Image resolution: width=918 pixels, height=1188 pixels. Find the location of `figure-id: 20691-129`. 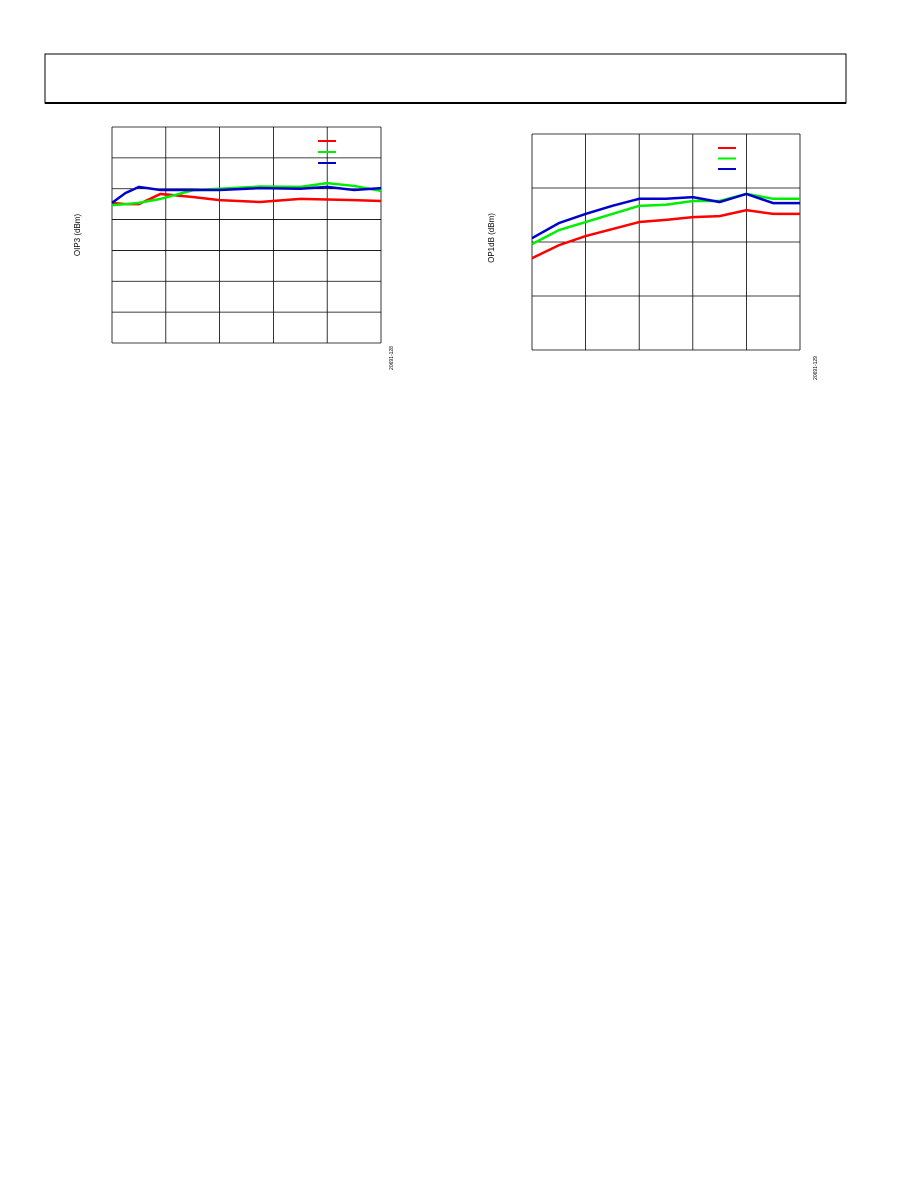

figure-id: 20691-129 is located at coordinates (816, 368).